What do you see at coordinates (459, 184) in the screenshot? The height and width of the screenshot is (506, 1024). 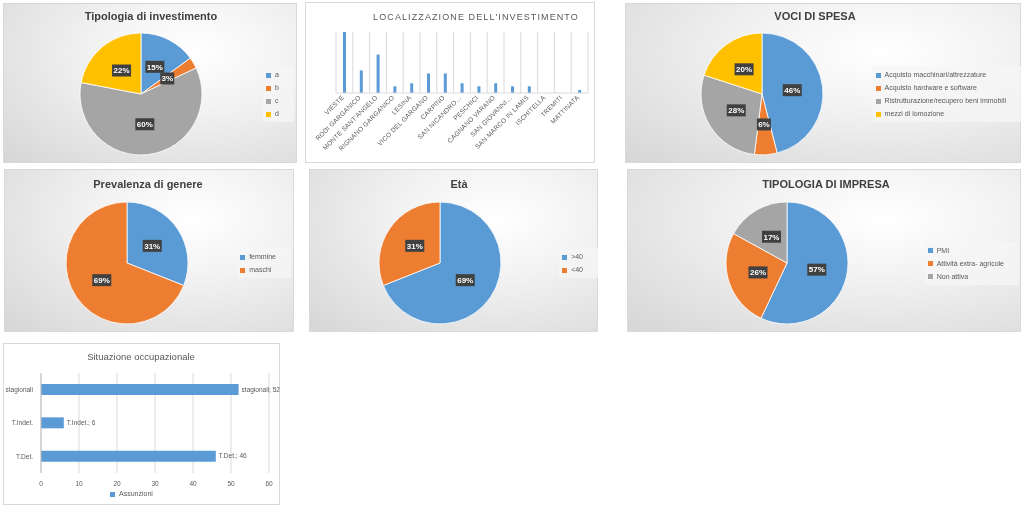 I see `chart-title: Età` at bounding box center [459, 184].